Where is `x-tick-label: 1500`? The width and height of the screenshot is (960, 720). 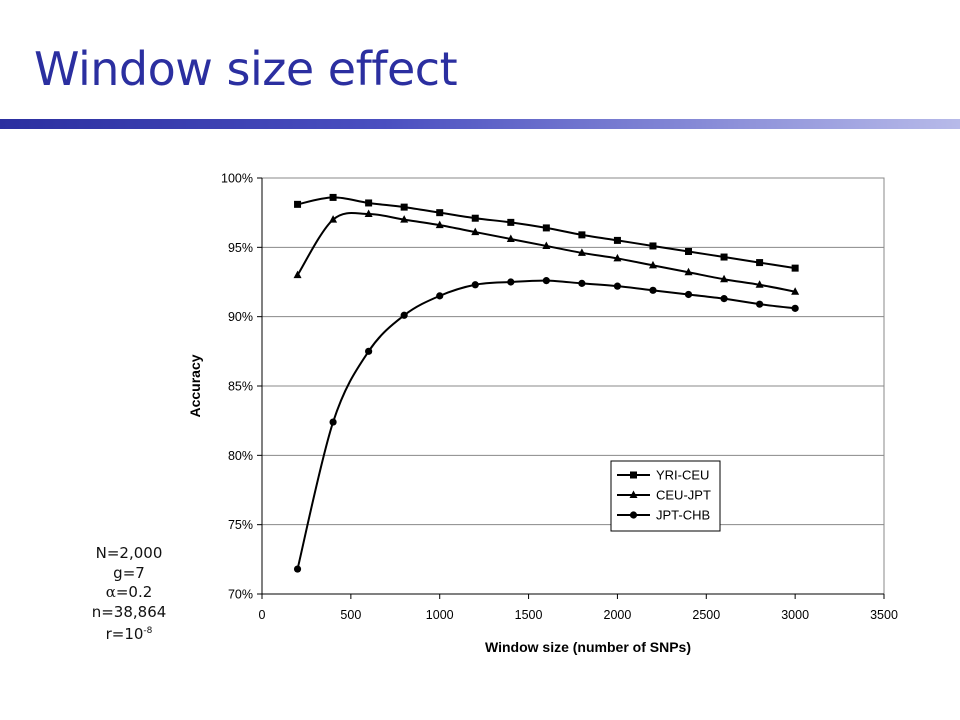
x-tick-label: 1500 is located at coordinates (529, 615).